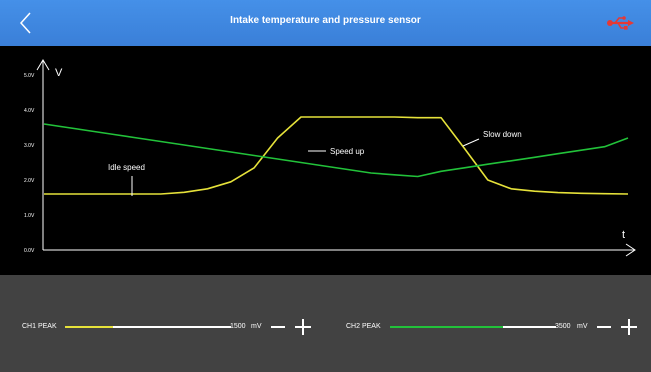  Describe the element at coordinates (29, 181) in the screenshot. I see `y-tick-label: 2.0V` at that location.